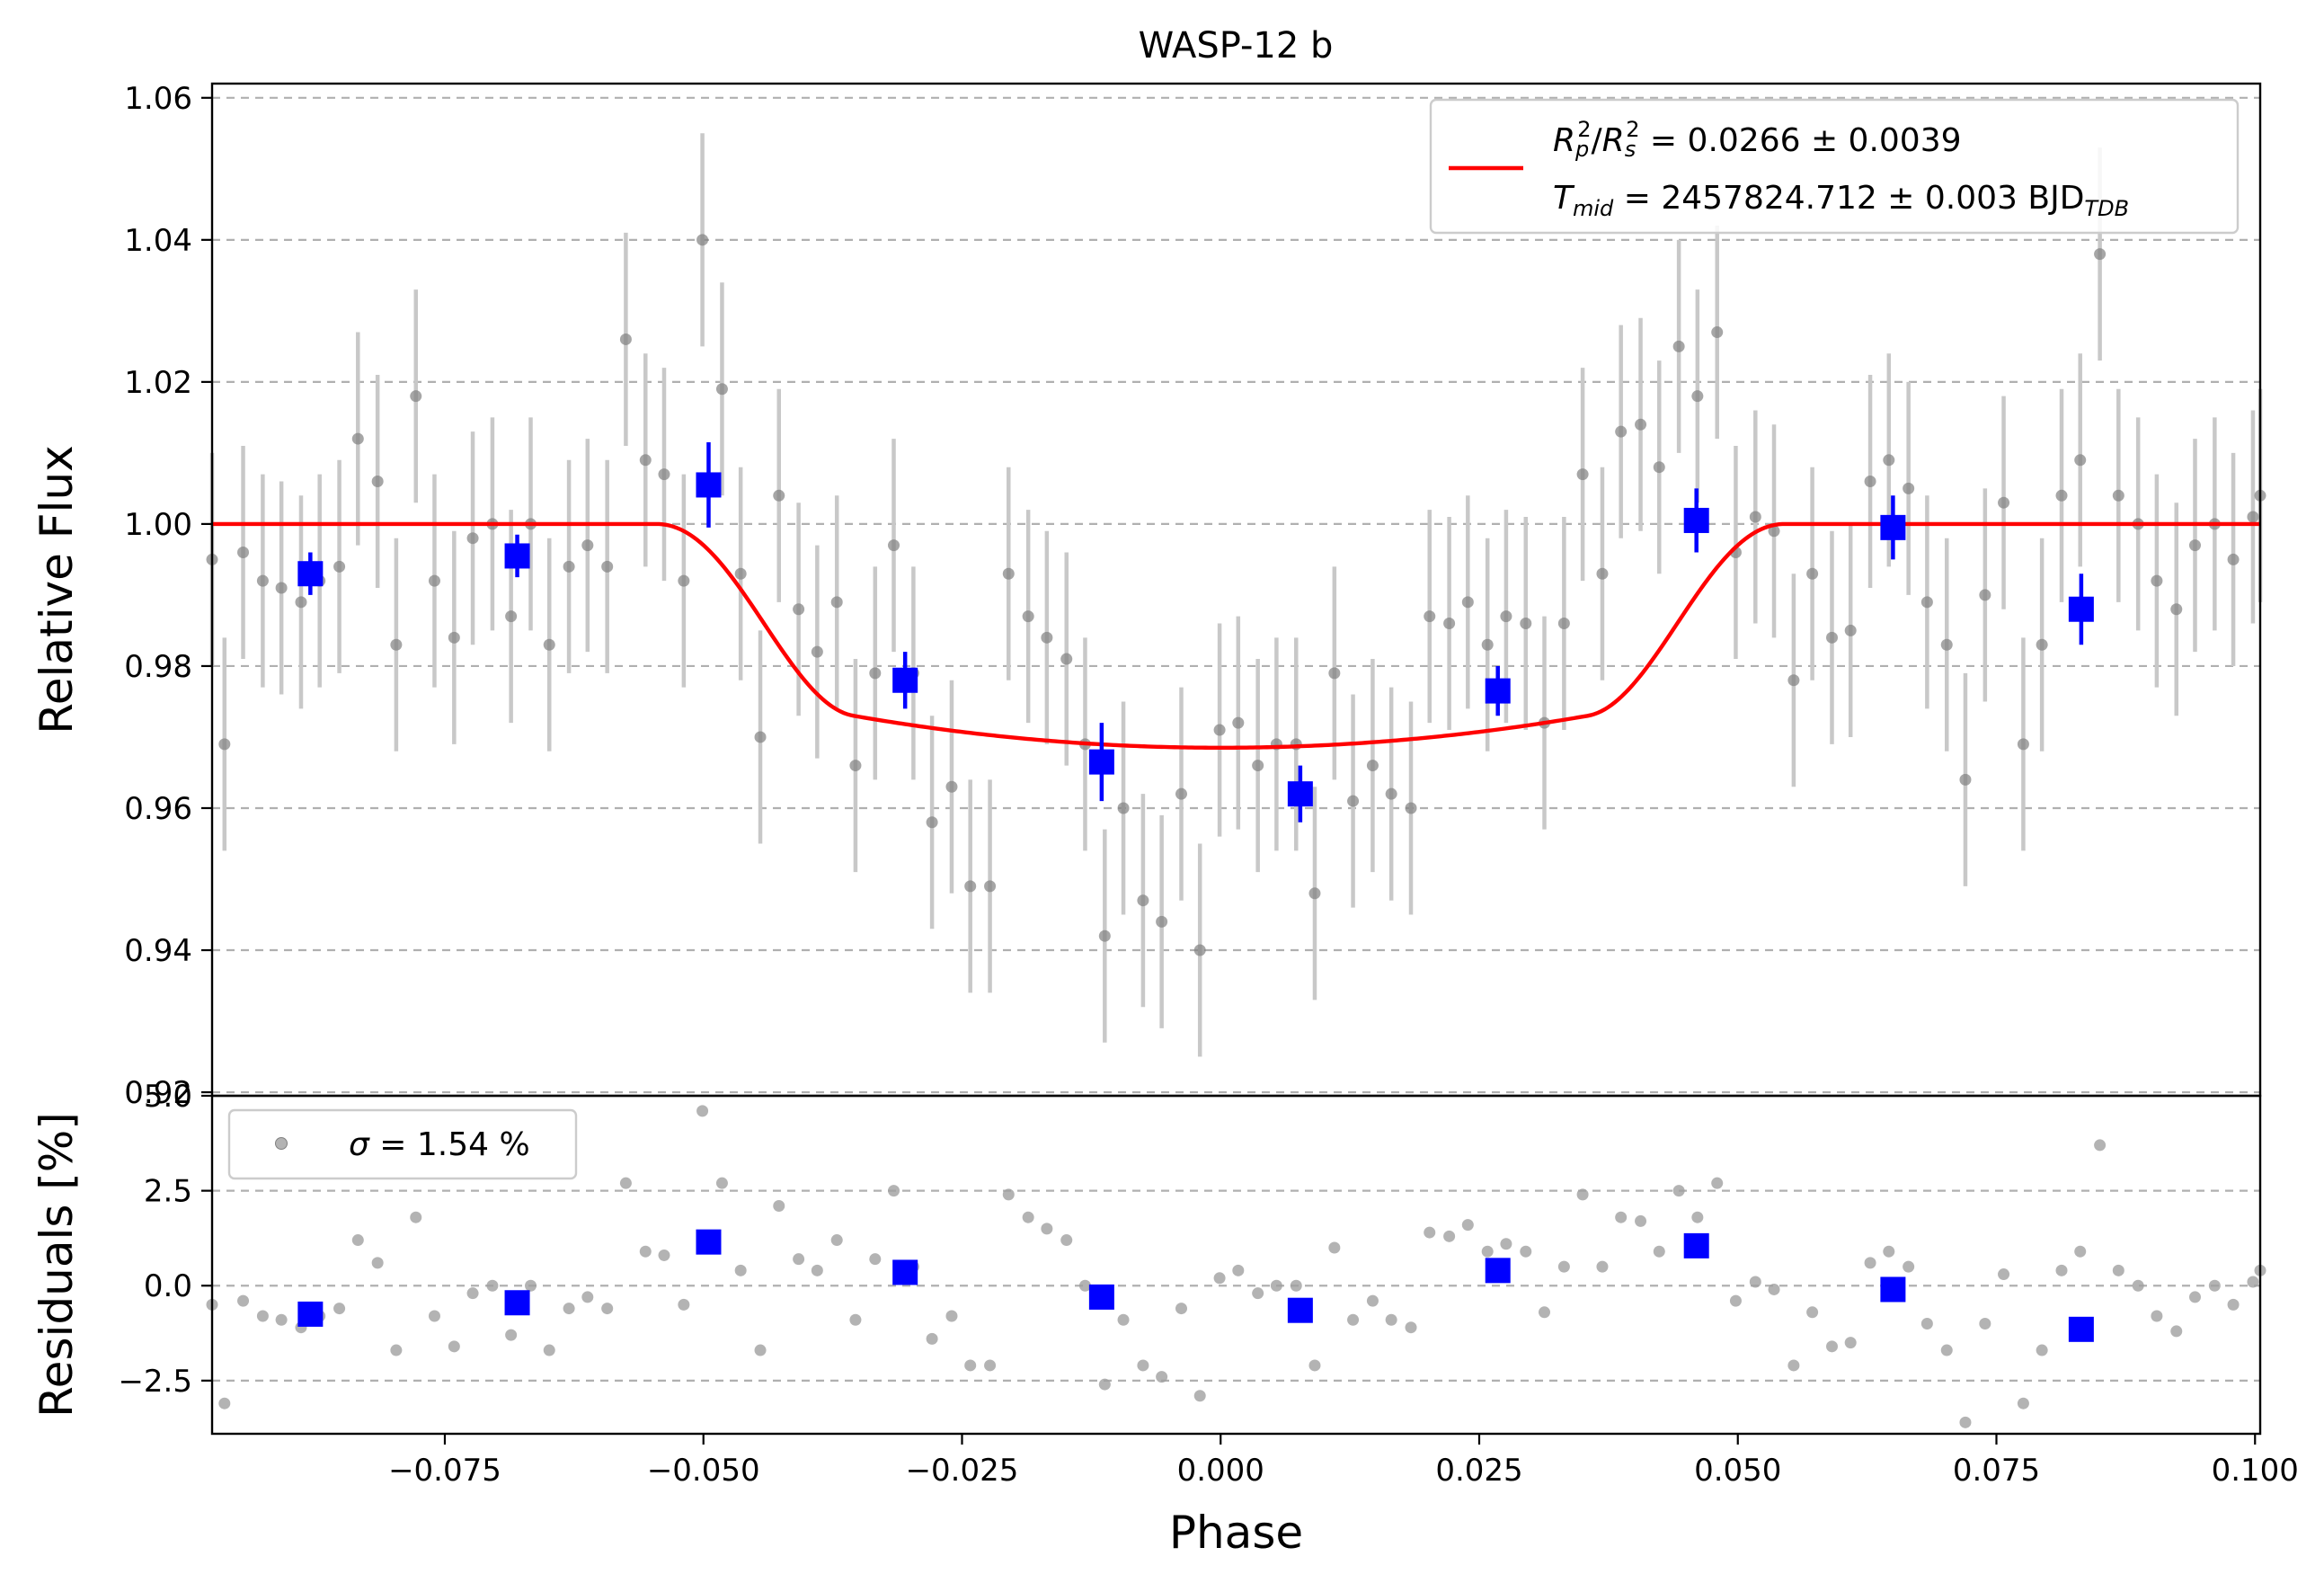 This screenshot has height=1583, width=2324. I want to click on flux-y-tick-label: 0.98, so click(158, 667).